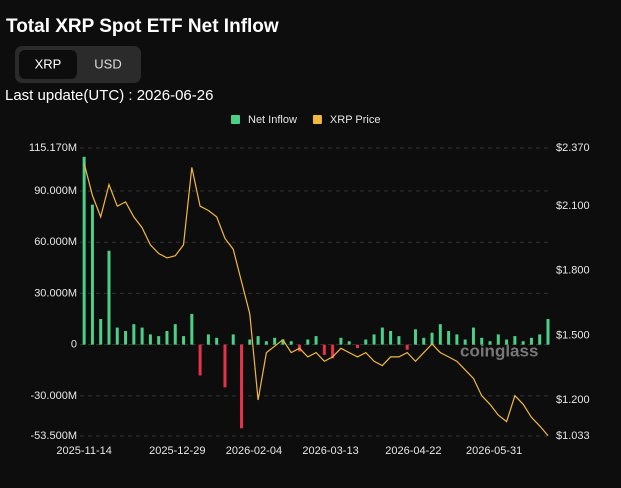  What do you see at coordinates (413, 451) in the screenshot?
I see `x-tick-label: 2026-04-22` at bounding box center [413, 451].